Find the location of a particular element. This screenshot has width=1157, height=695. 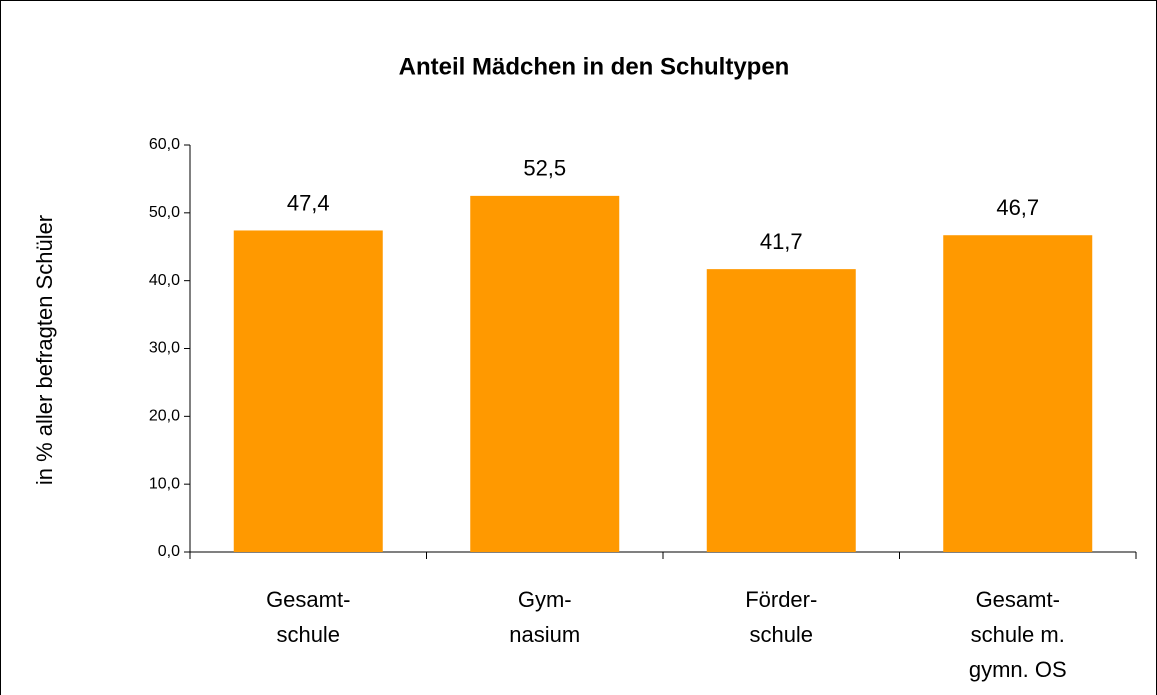

value-label: 52,5 is located at coordinates (544, 168).